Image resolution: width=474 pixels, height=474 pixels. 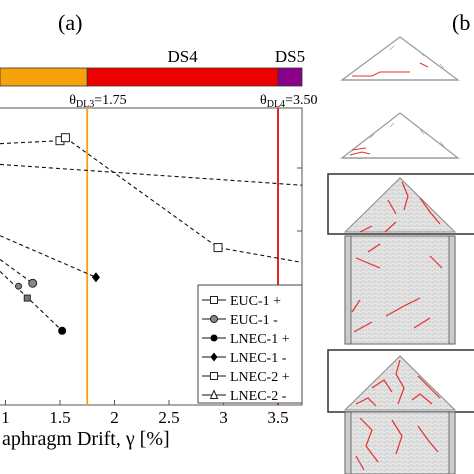 I want to click on legend-label-2: LNEC-1 +, so click(x=260, y=339).